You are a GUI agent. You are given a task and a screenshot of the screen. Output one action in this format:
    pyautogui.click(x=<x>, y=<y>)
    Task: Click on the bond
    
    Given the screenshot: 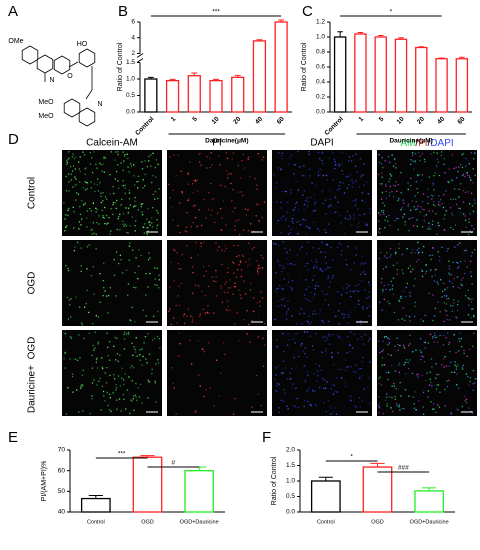 What is the action you would take?
    pyautogui.click(x=89, y=94)
    